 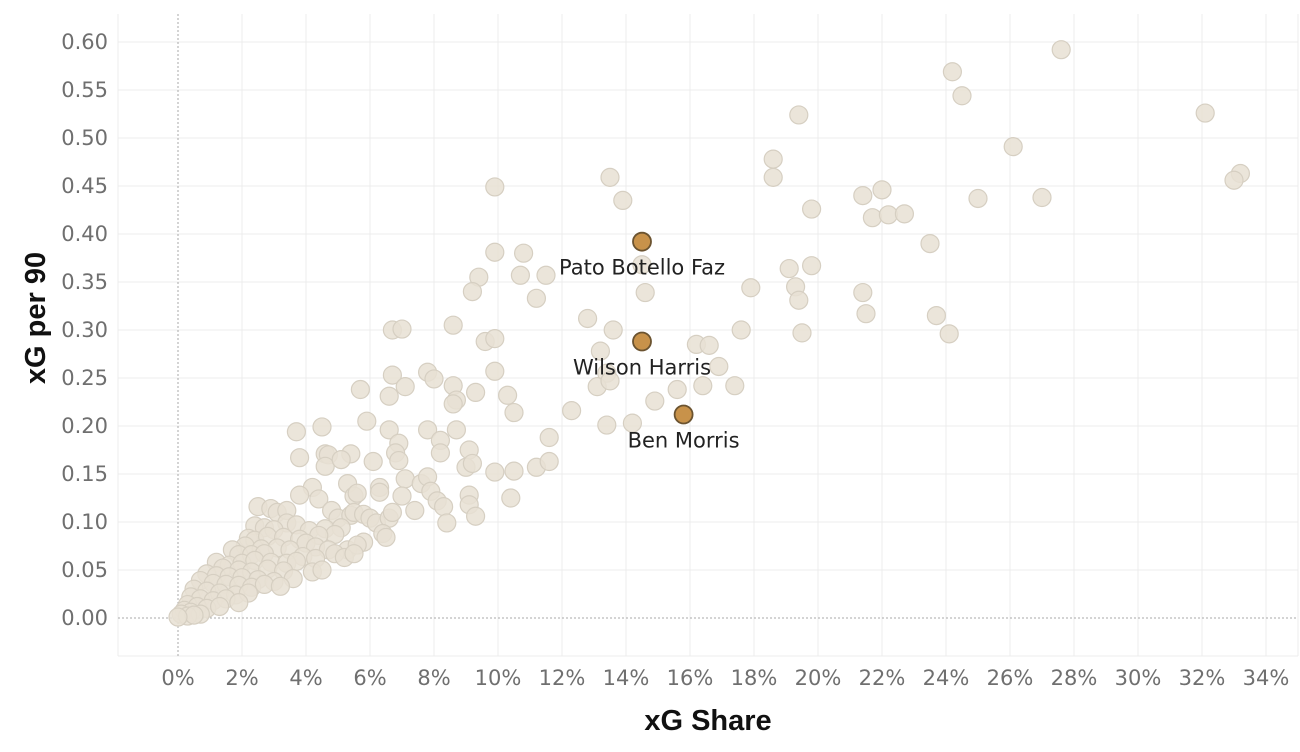 I want to click on x-tick-label: 34%, so click(x=1266, y=678).